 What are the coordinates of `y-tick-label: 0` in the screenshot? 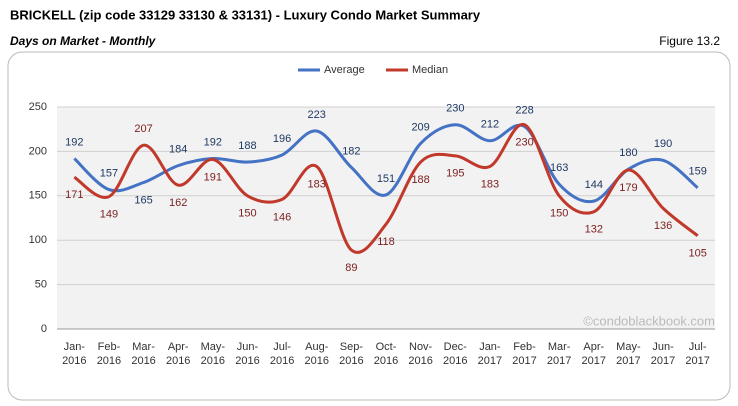 It's located at (44, 329).